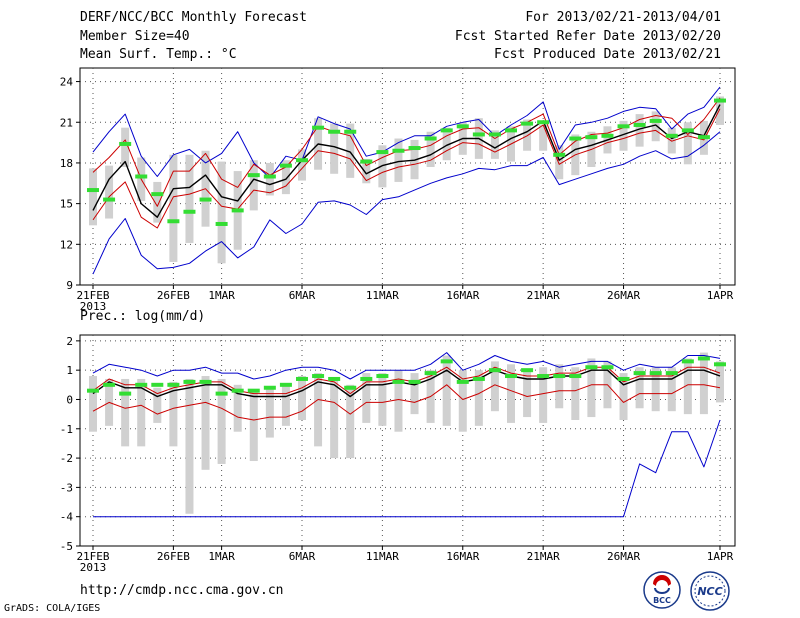 The image size is (800, 618). I want to click on y-tick-label: 24, so click(67, 82).